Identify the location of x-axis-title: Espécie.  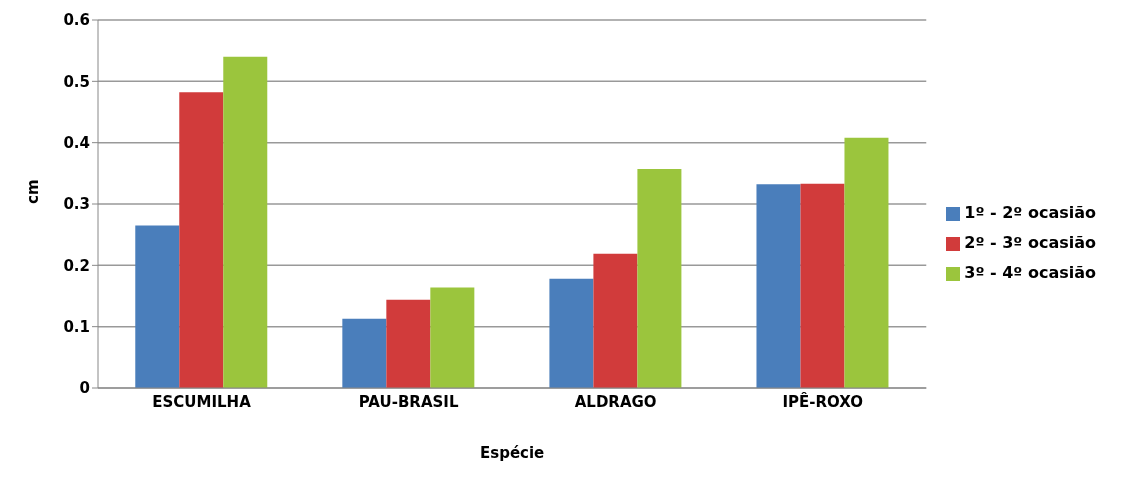
(512, 453).